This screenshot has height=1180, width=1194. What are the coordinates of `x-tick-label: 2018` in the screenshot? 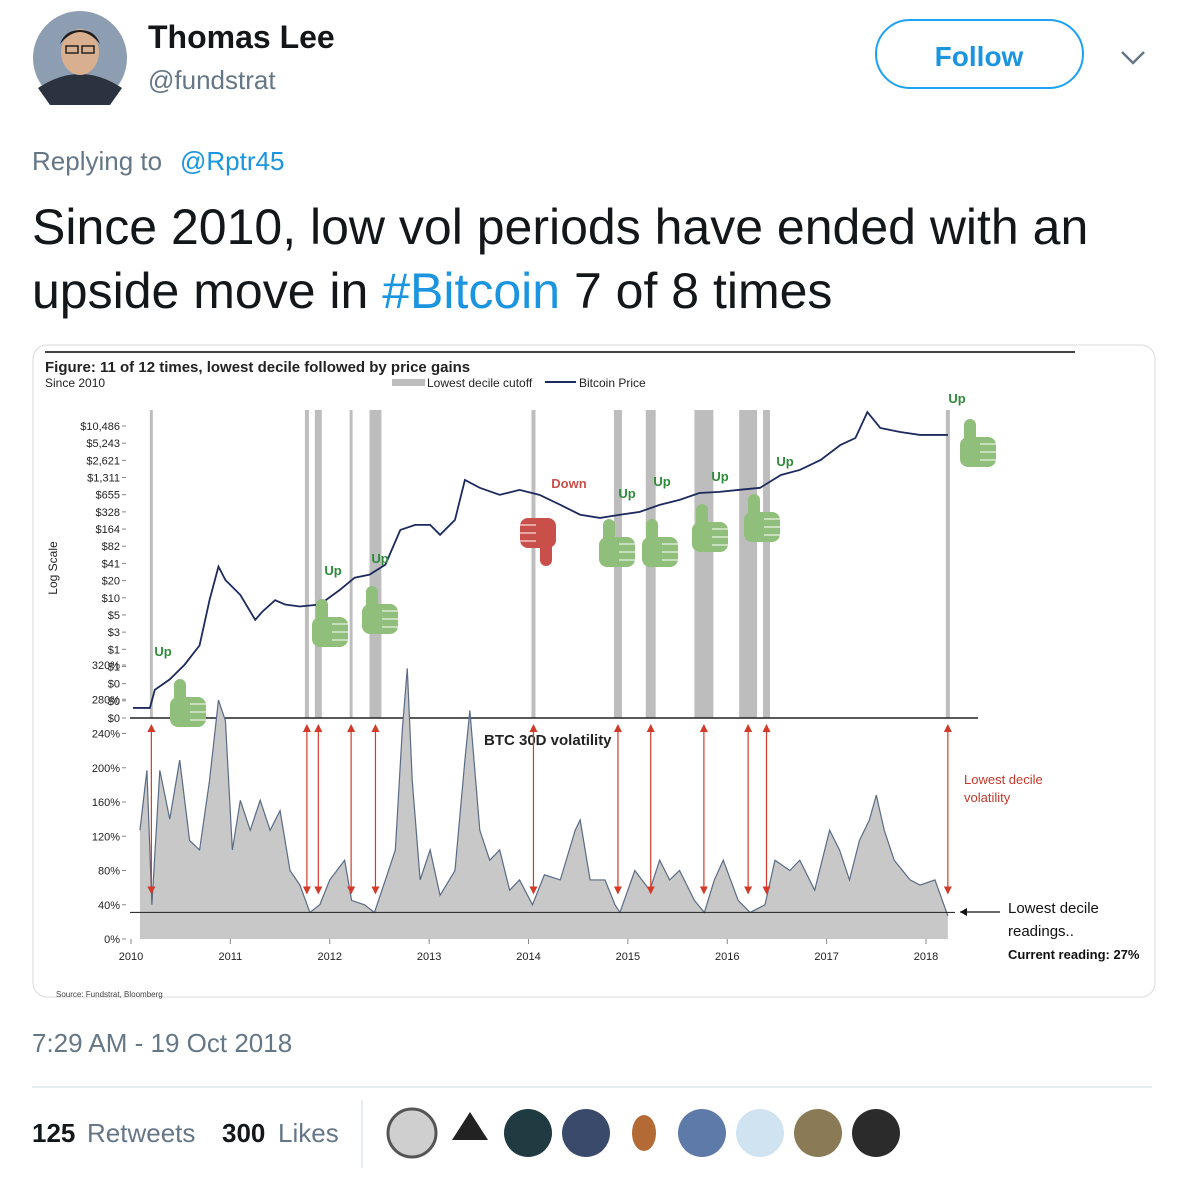 It's located at (926, 957).